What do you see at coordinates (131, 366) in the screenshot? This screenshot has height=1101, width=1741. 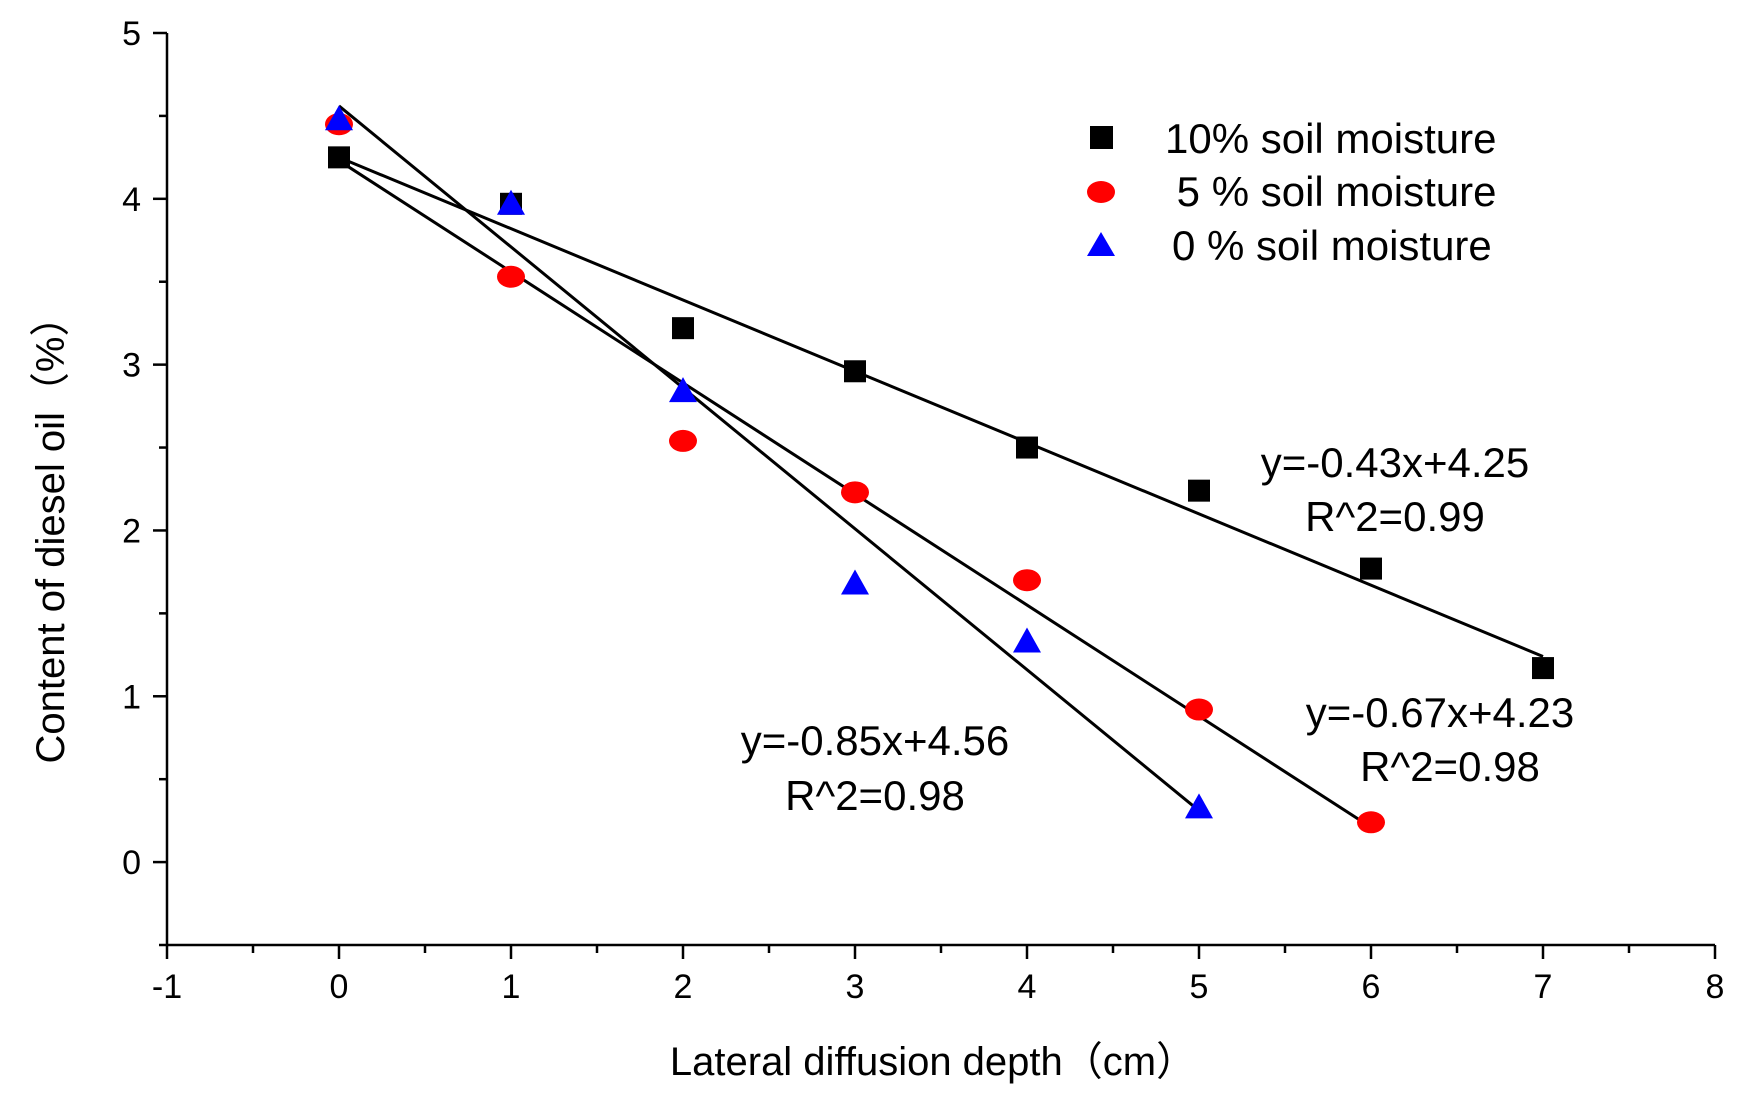 I see `y-tick-label: 3` at bounding box center [131, 366].